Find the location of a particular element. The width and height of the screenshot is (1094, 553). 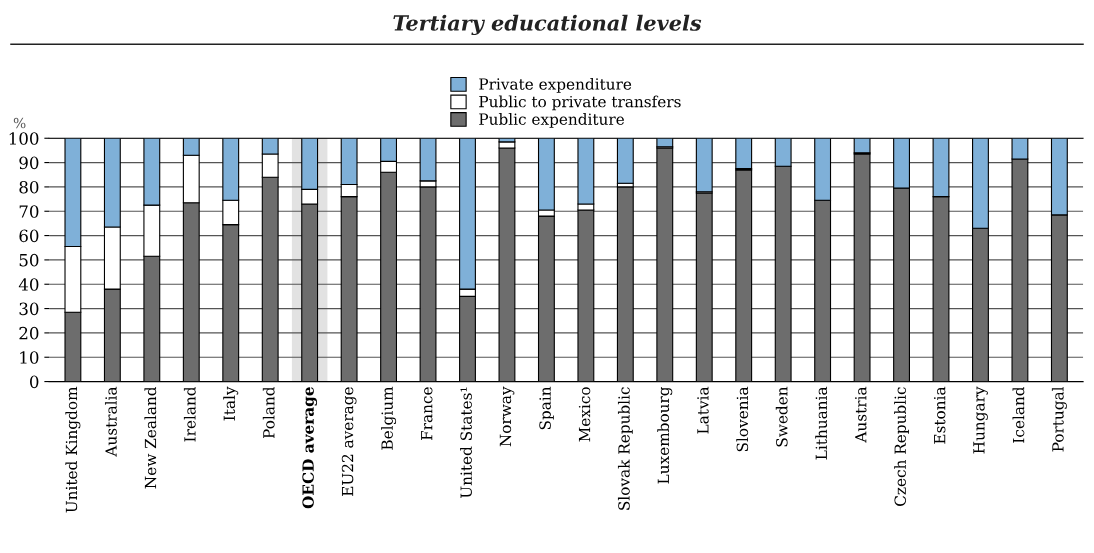

y-tick-label: 10 is located at coordinates (29, 357).